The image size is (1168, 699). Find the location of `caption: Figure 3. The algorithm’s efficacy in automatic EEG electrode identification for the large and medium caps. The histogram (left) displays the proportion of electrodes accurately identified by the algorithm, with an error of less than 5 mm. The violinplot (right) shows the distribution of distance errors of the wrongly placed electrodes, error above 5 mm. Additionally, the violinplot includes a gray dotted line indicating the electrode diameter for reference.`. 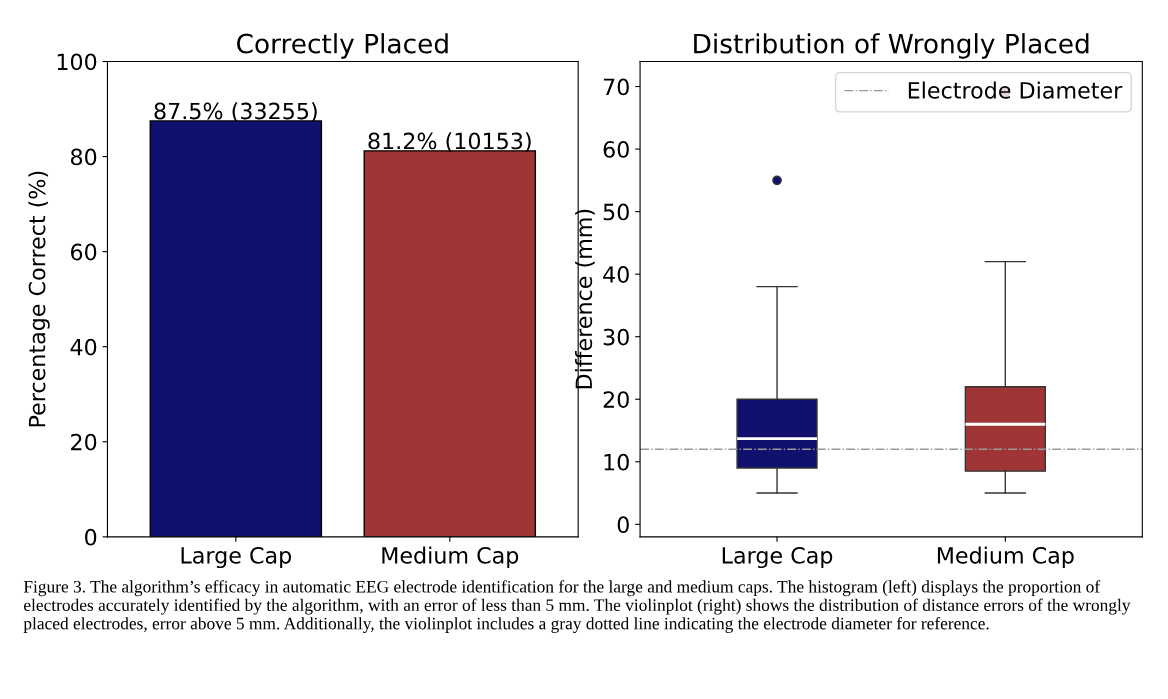

caption: Figure 3. The algorithm’s efficacy in automatic EEG electrode identification for the large and medium caps. The histogram (left) displays the proportion of electrodes accurately identified by the algorithm, with an error of less than 5 mm. The violinplot (right) shows the distribution of distance errors of the wrongly placed electrodes, error above 5 mm. Additionally, the violinplot includes a gray dotted line indicating the electrode diameter for reference. is located at coordinates (577, 606).